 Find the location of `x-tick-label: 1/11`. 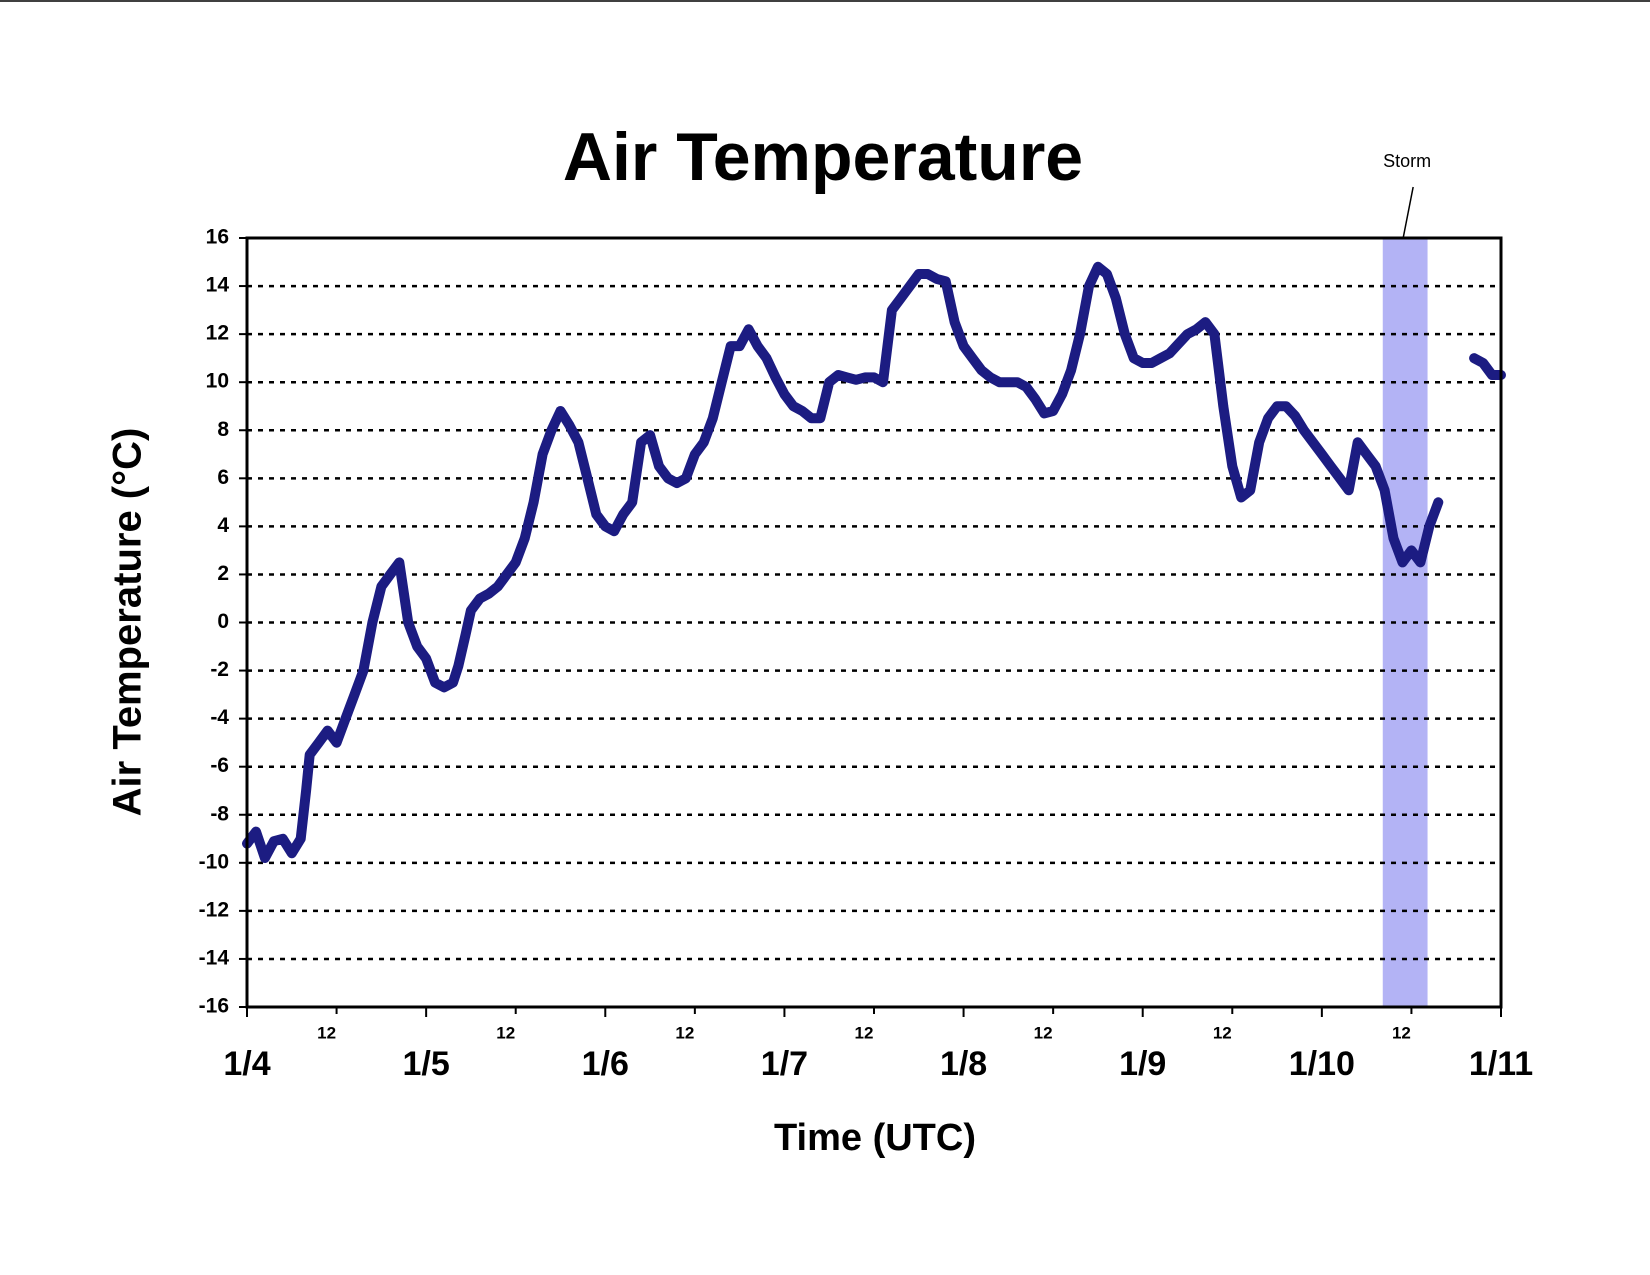

x-tick-label: 1/11 is located at coordinates (1501, 1064).